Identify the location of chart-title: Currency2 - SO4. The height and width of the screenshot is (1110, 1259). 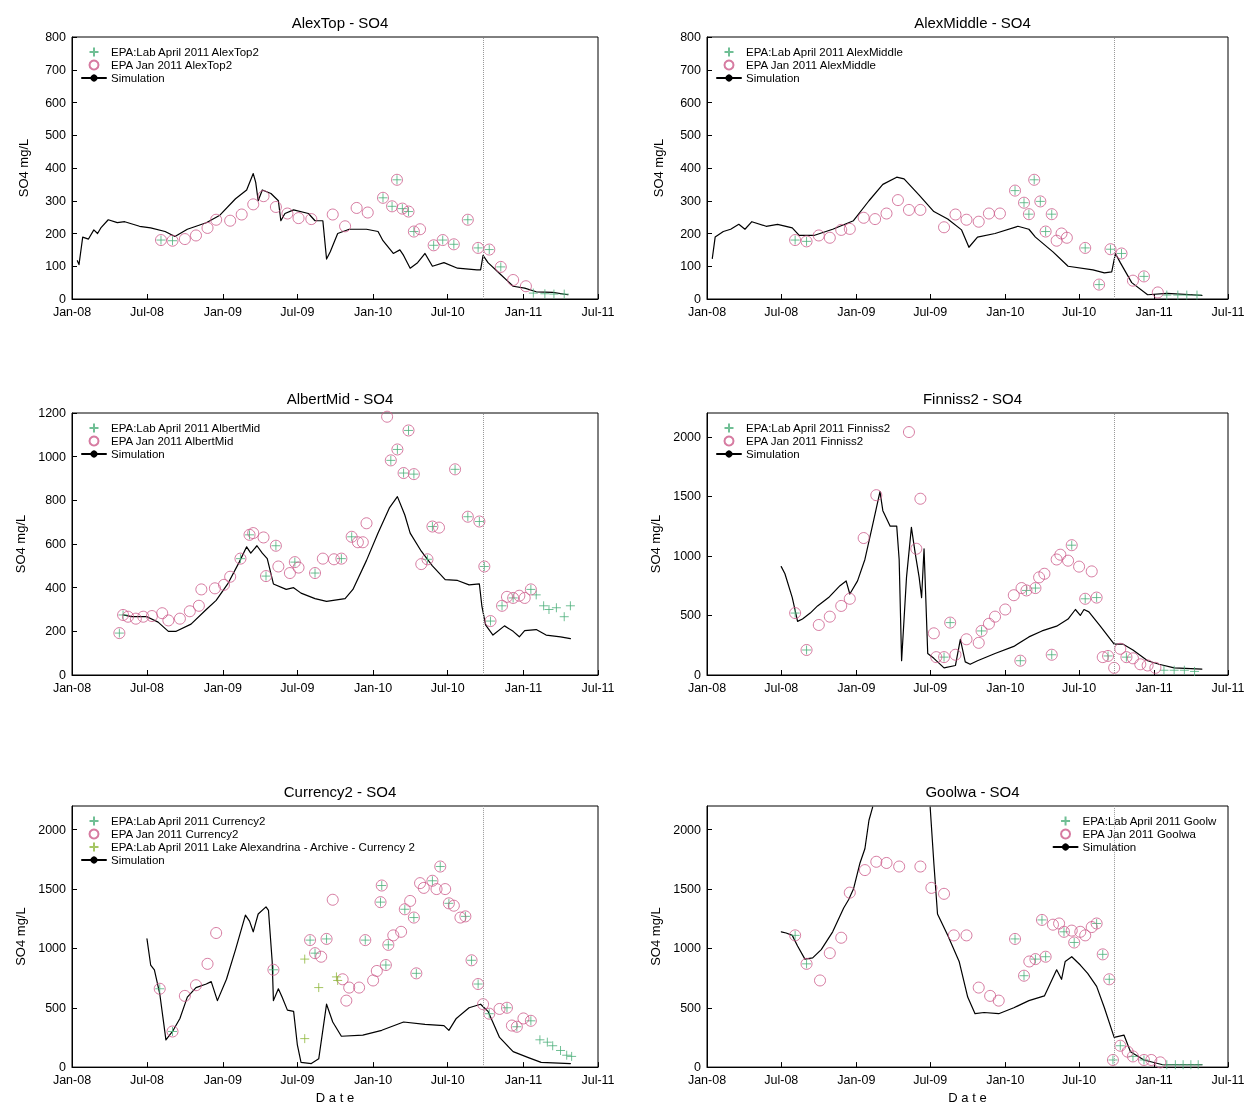
(340, 791).